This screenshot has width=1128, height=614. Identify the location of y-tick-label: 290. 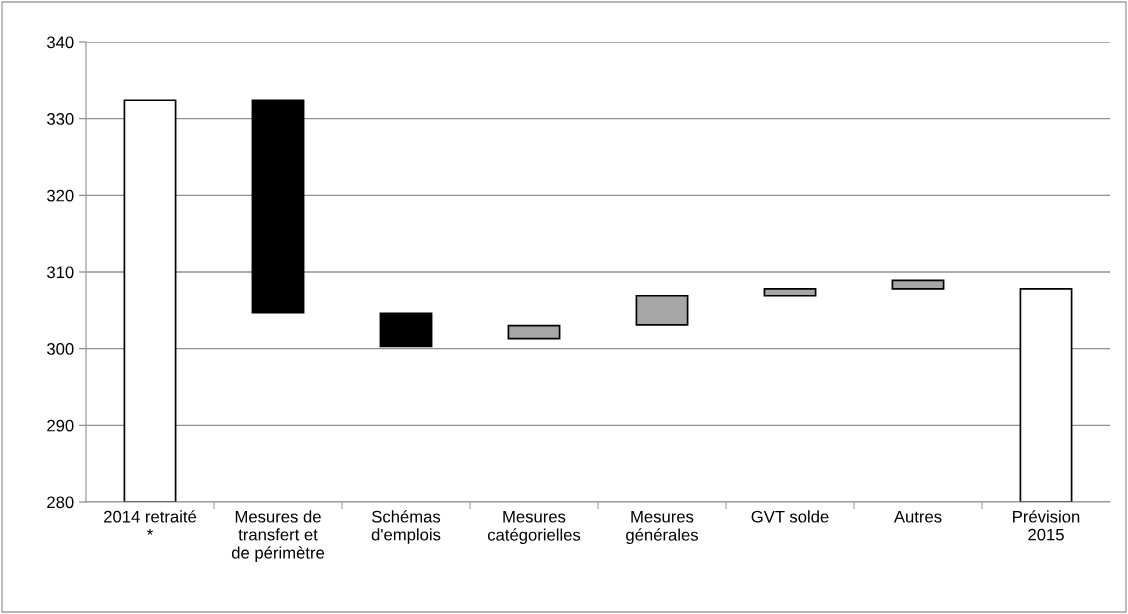
(60, 425).